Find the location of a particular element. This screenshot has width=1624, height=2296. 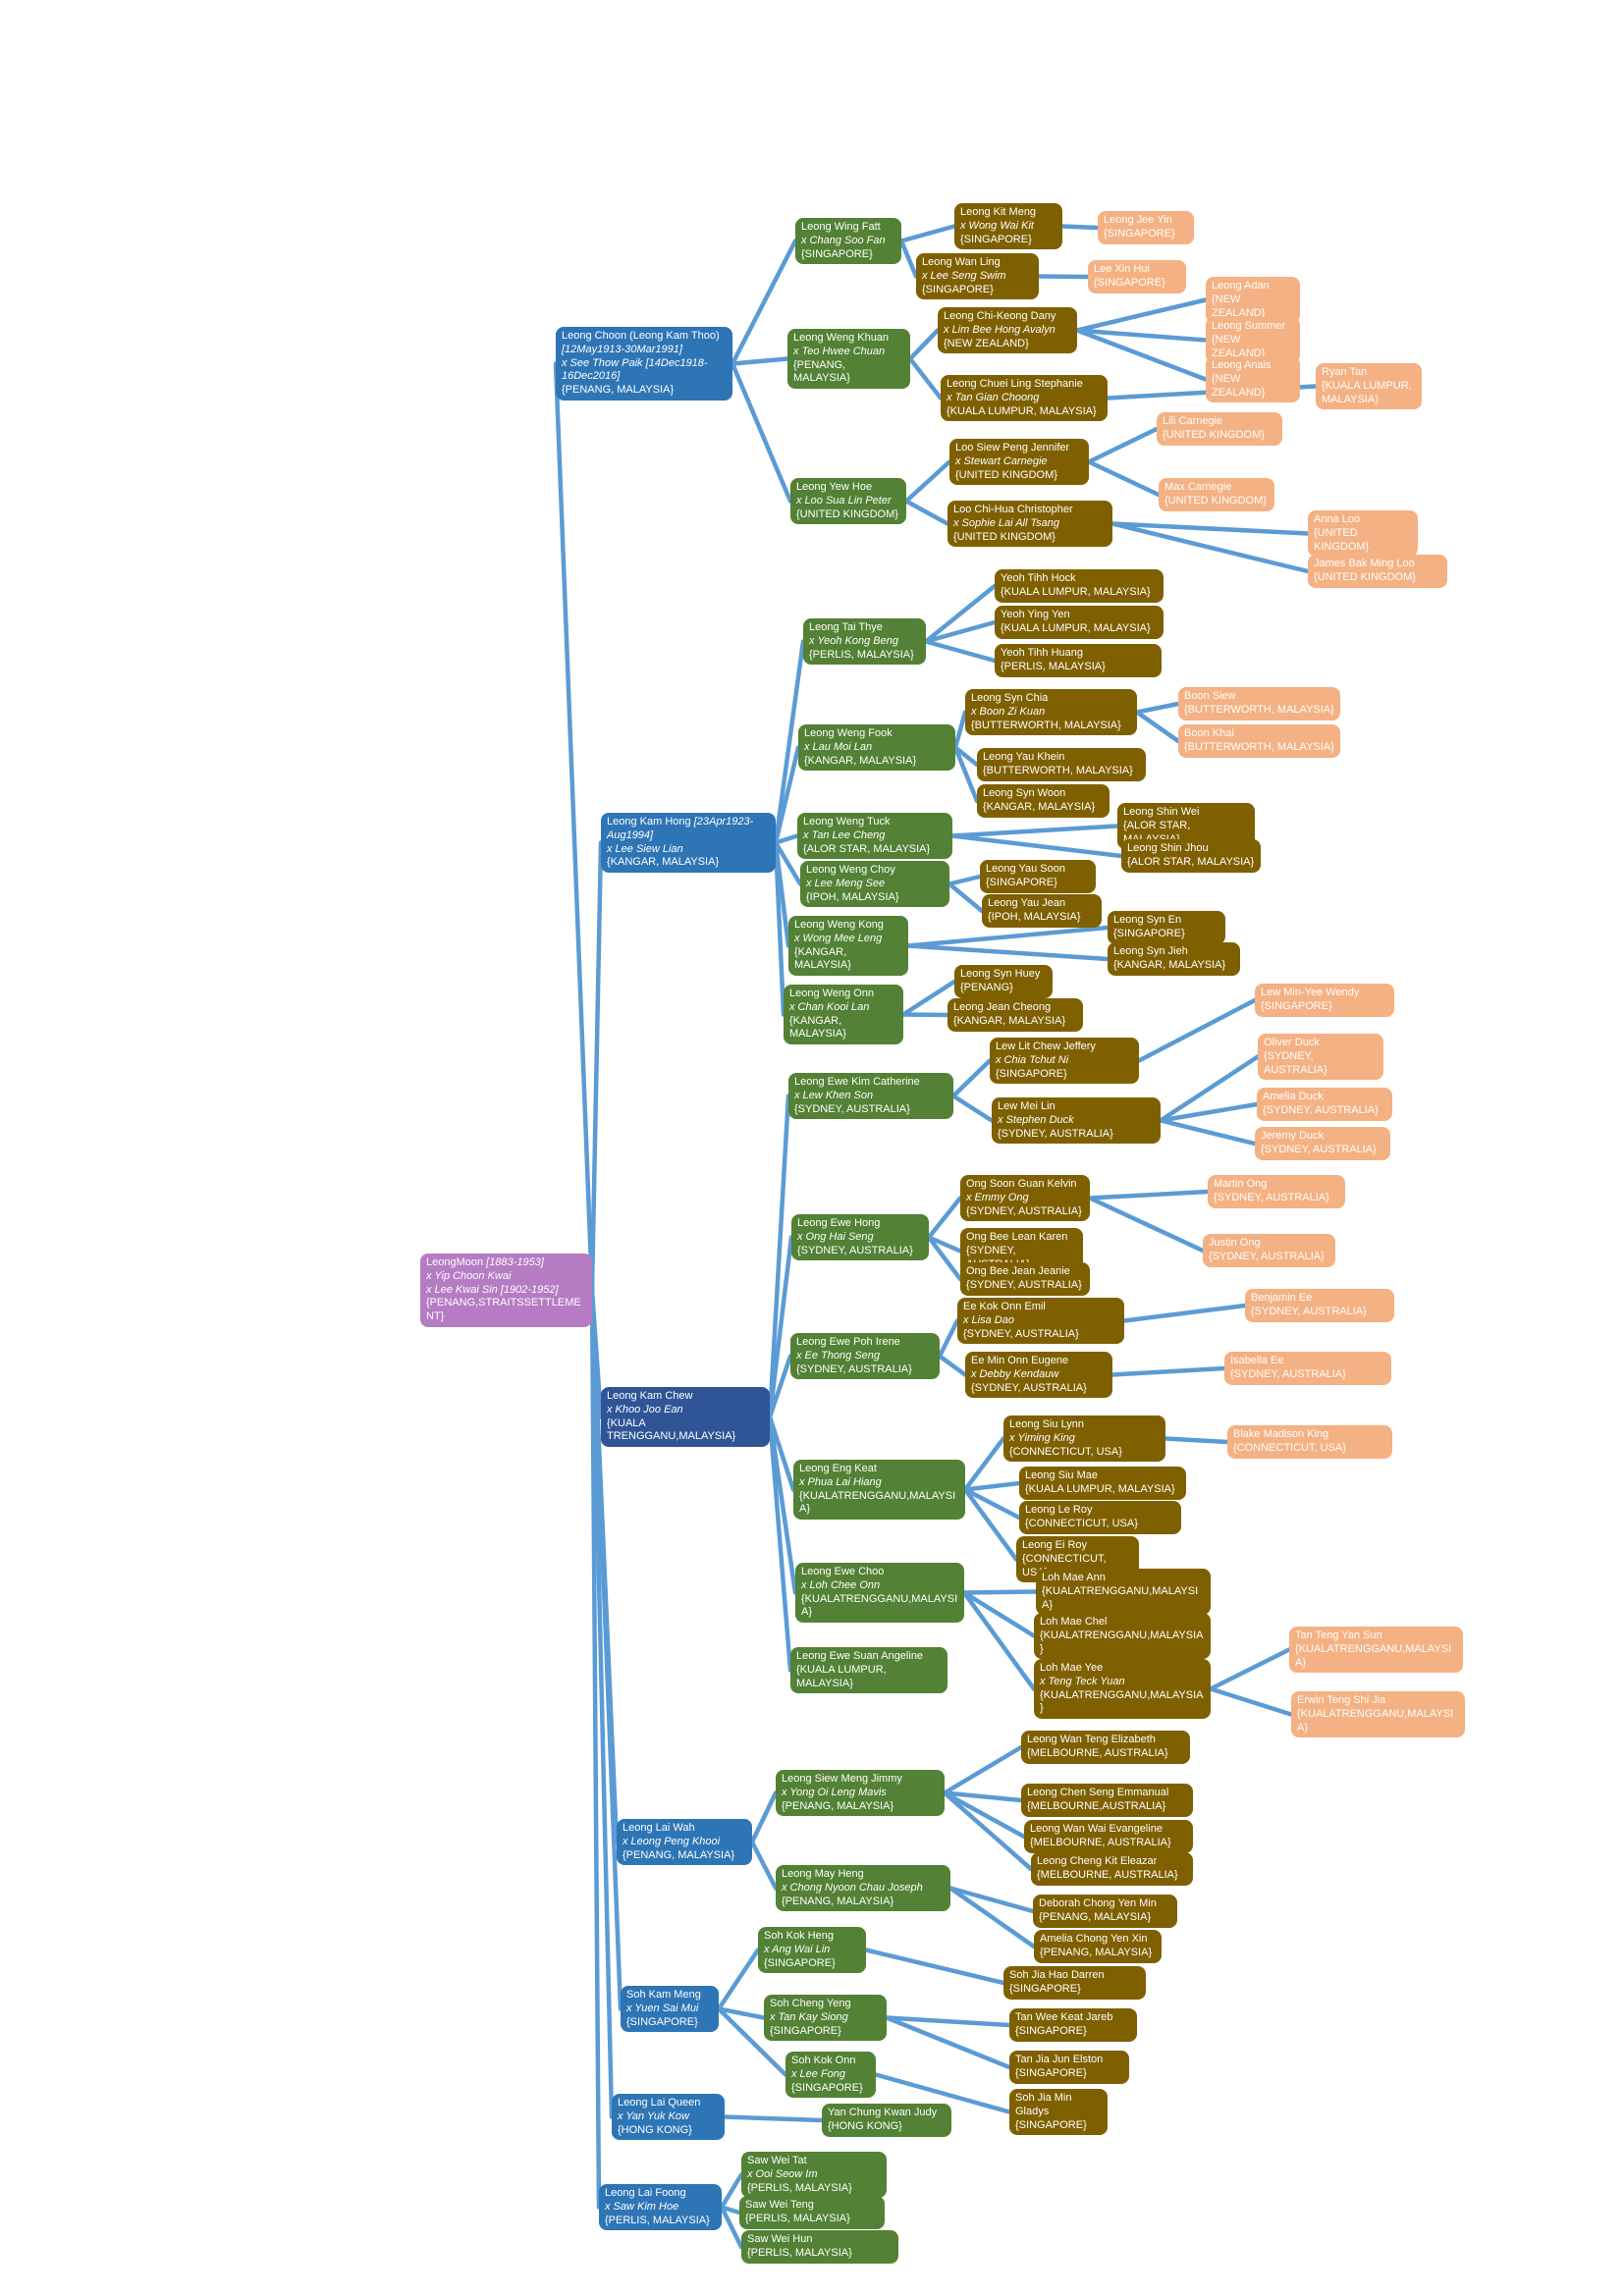

person-node-yeohhock: Yeoh Tihh Hock {KUALA LUMPUR, MALAYSIA} is located at coordinates (1079, 586).